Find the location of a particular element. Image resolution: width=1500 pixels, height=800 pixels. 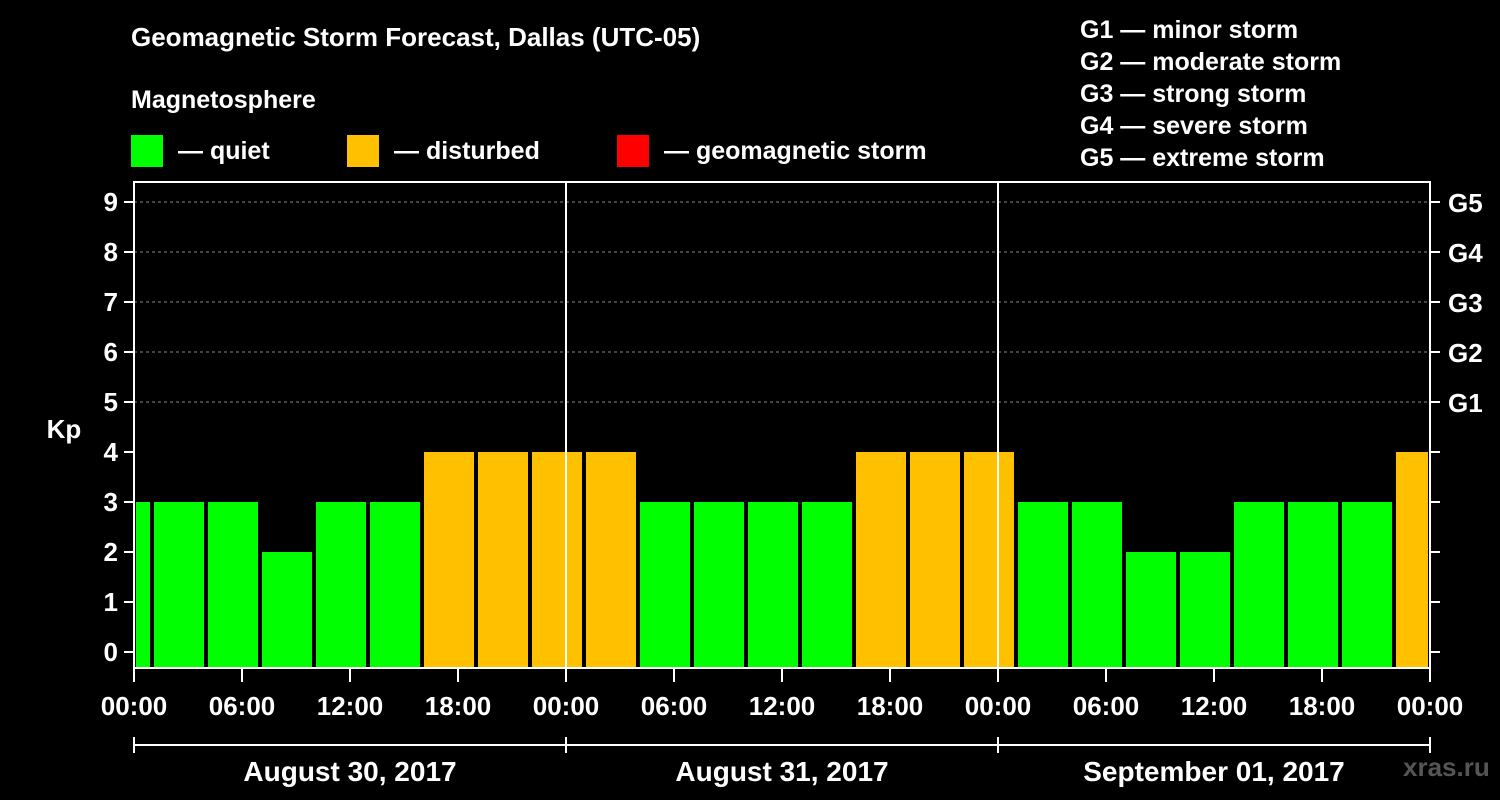

y-tick-label: 3 is located at coordinates (111, 502).